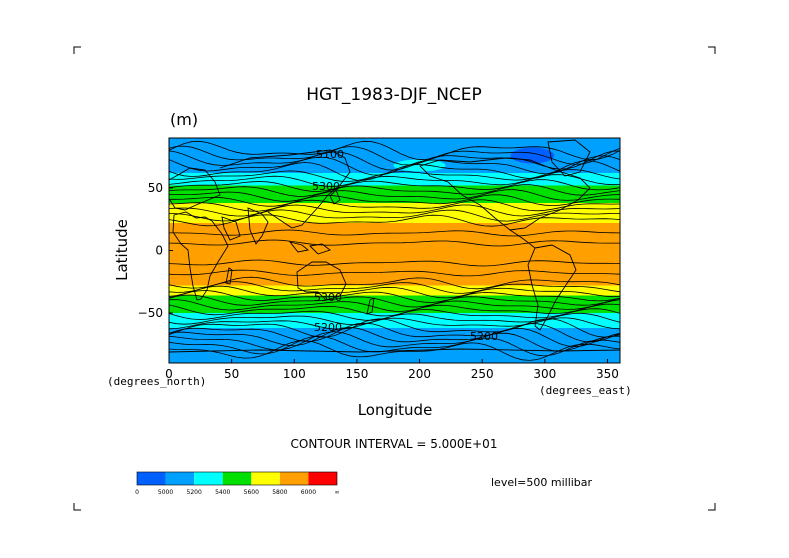 Image resolution: width=789 pixels, height=558 pixels. What do you see at coordinates (356, 374) in the screenshot?
I see `x-tick-label-150: 150` at bounding box center [356, 374].